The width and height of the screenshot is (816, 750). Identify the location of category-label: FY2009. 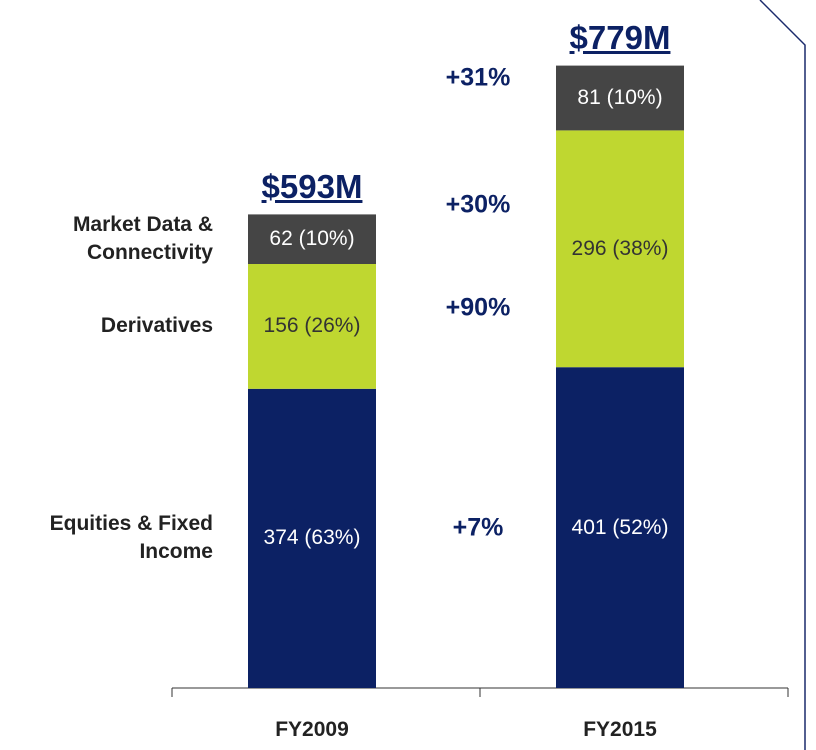
(312, 729).